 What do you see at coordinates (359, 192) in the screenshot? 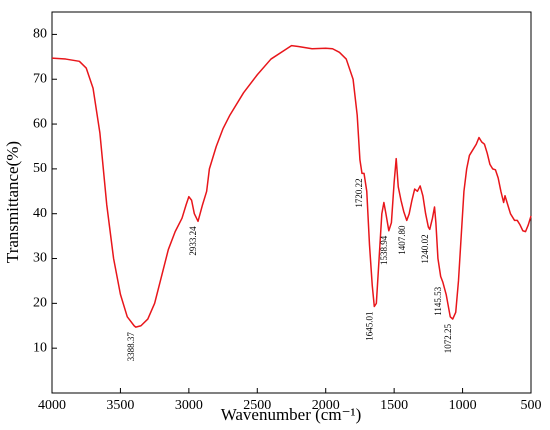
I see `peak-label: 1720.22` at bounding box center [359, 192].